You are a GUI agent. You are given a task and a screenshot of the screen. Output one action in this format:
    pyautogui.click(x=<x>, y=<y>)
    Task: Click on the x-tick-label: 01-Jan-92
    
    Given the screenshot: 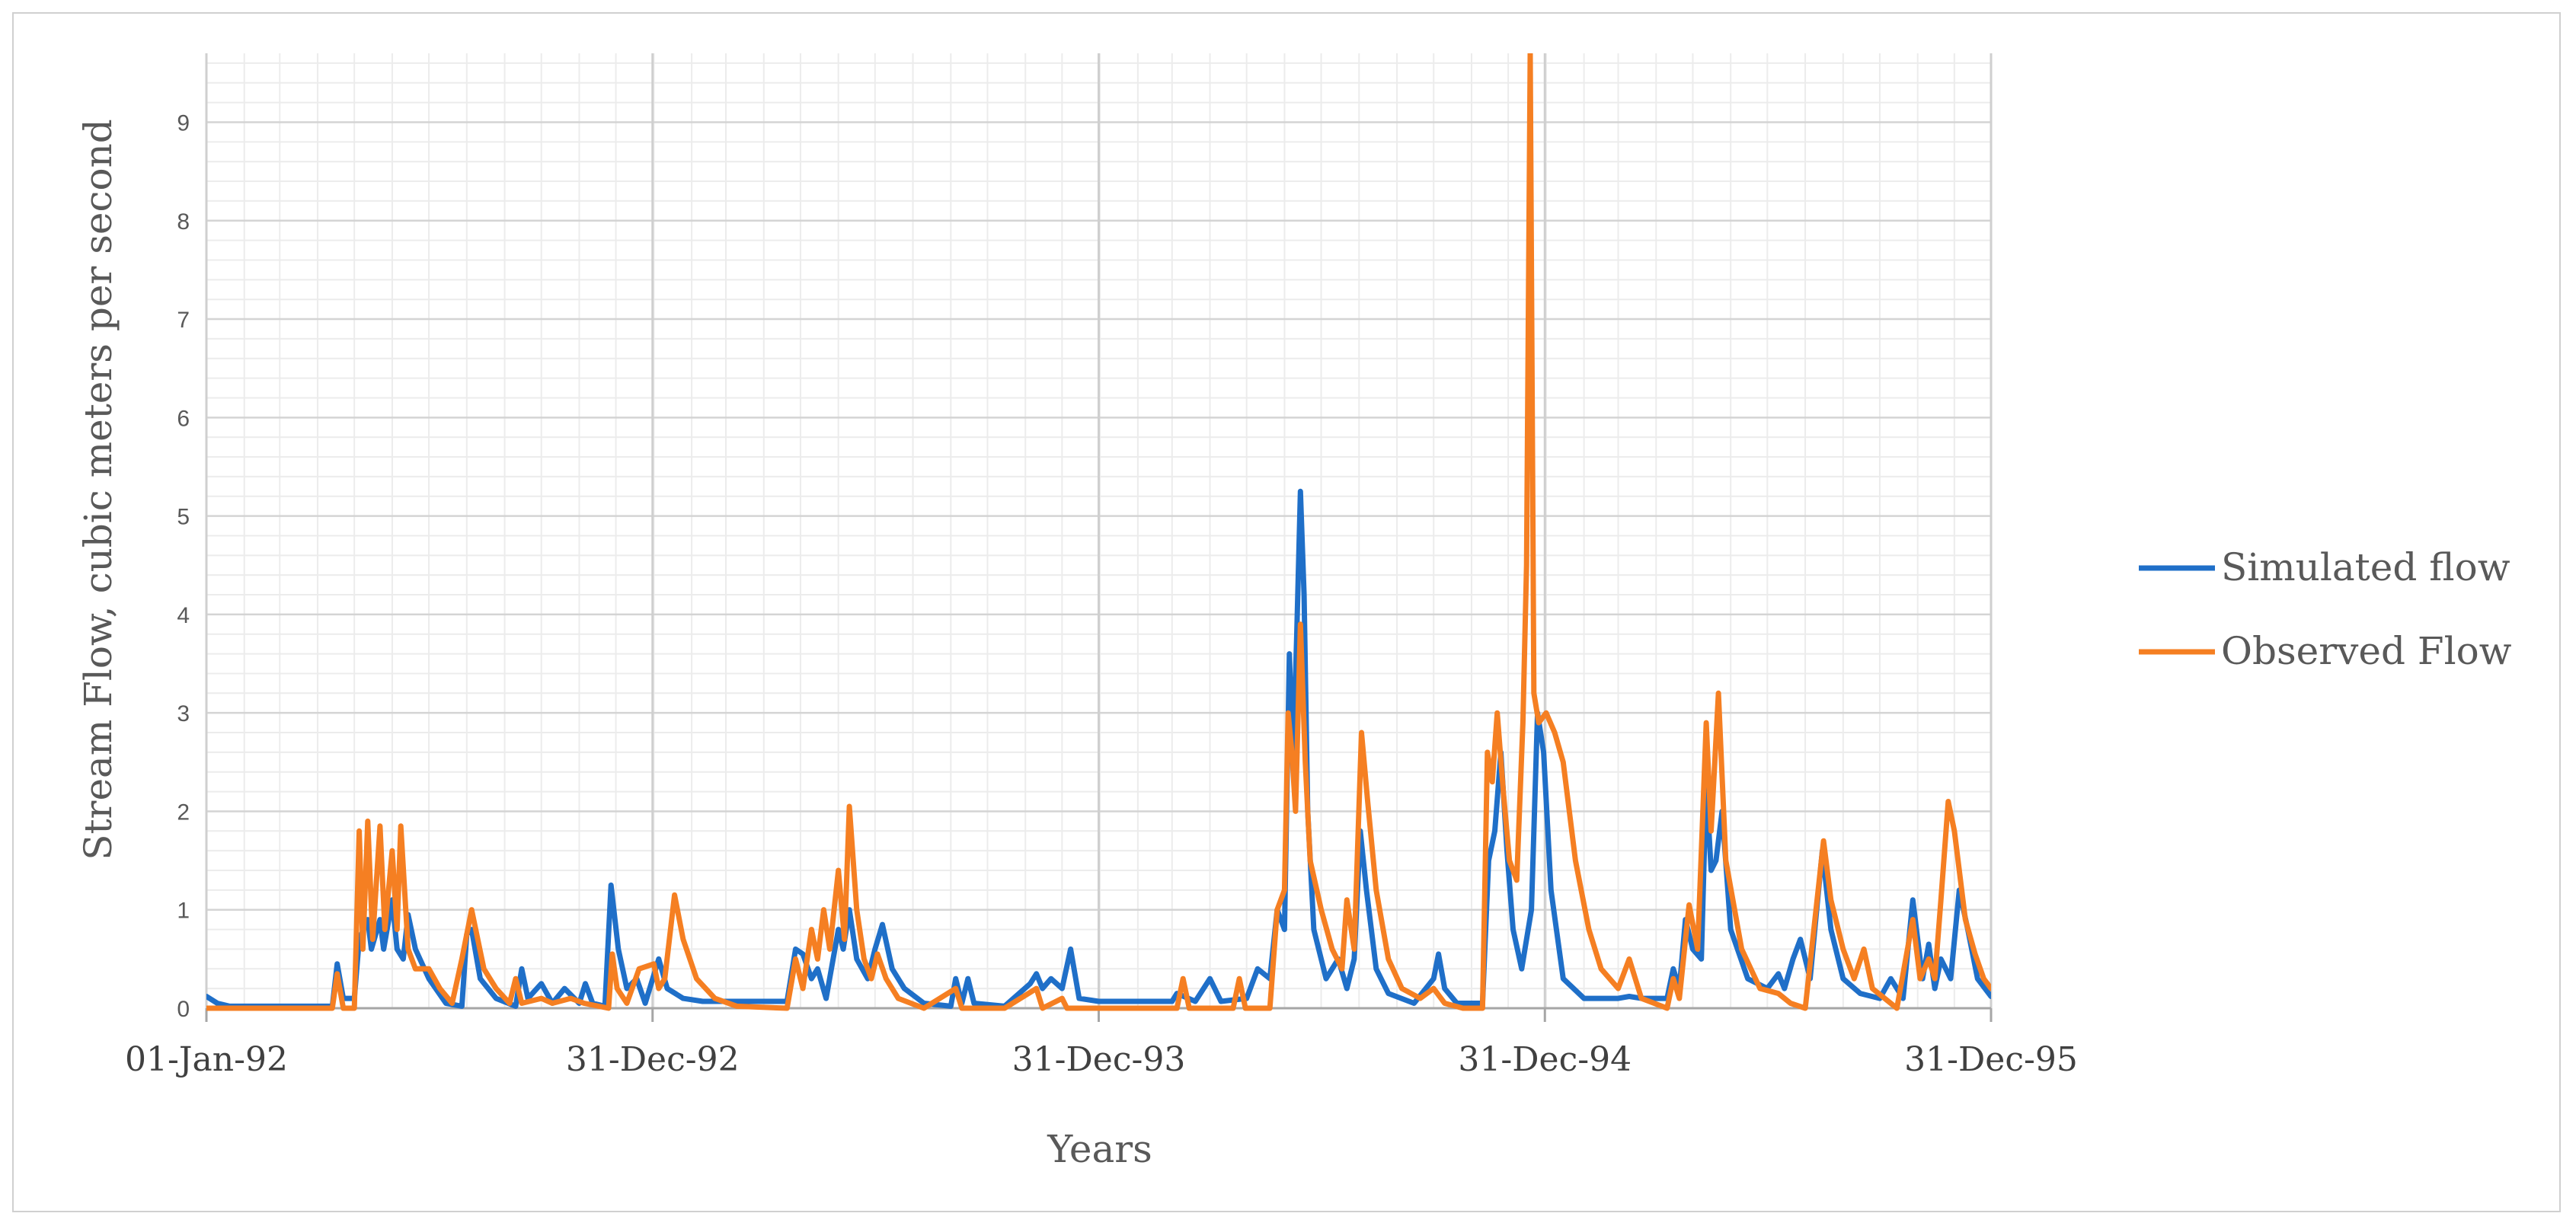 What is the action you would take?
    pyautogui.click(x=207, y=1059)
    